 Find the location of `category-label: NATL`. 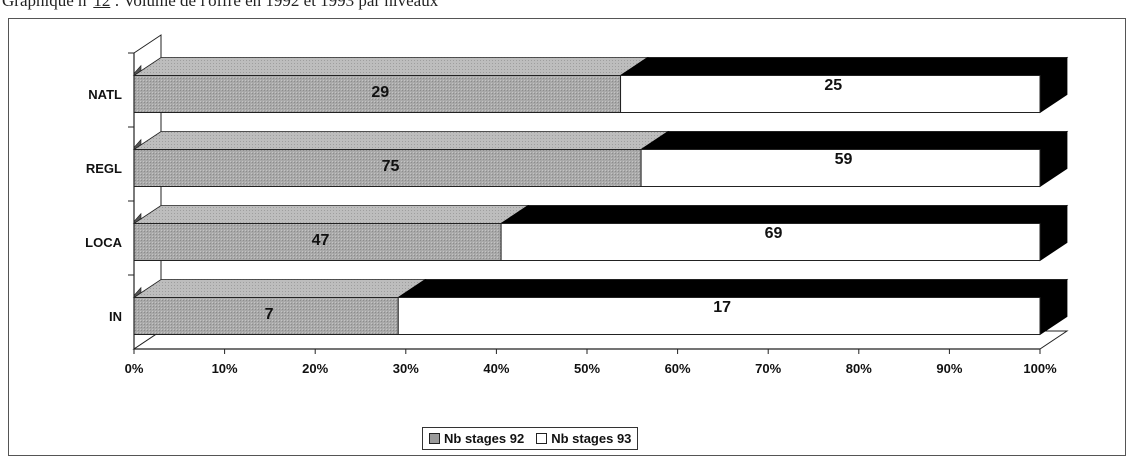

category-label: NATL is located at coordinates (105, 94).